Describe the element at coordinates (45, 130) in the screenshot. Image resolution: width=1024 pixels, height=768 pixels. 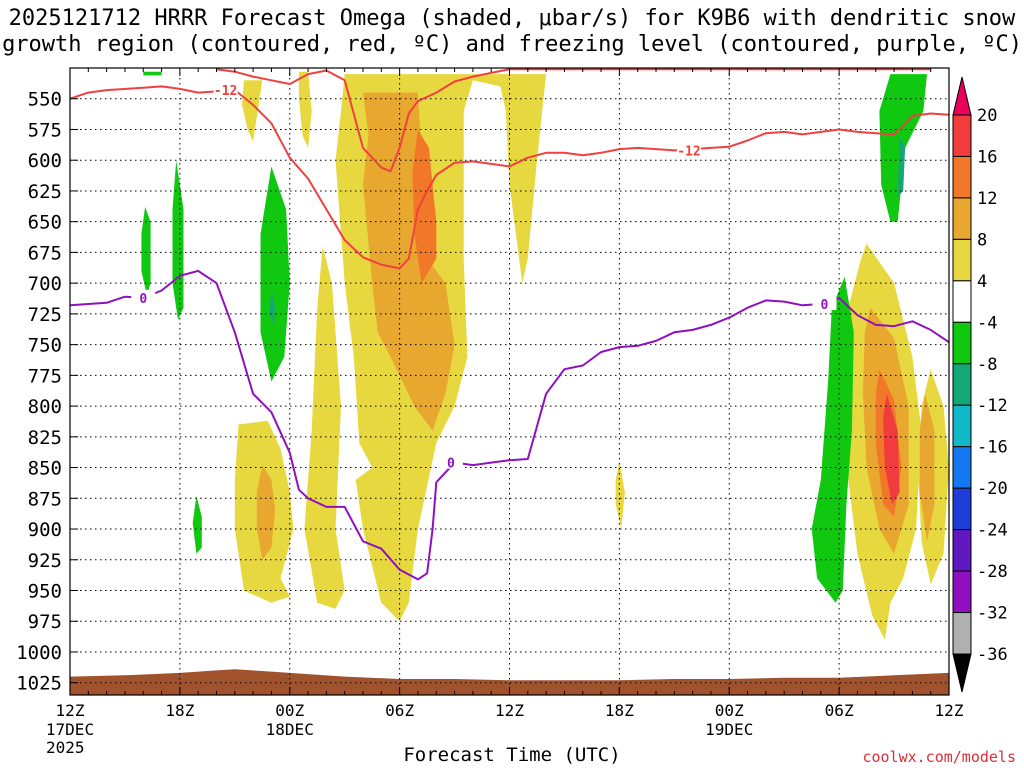
I see `y-tick-label-575: 575` at that location.